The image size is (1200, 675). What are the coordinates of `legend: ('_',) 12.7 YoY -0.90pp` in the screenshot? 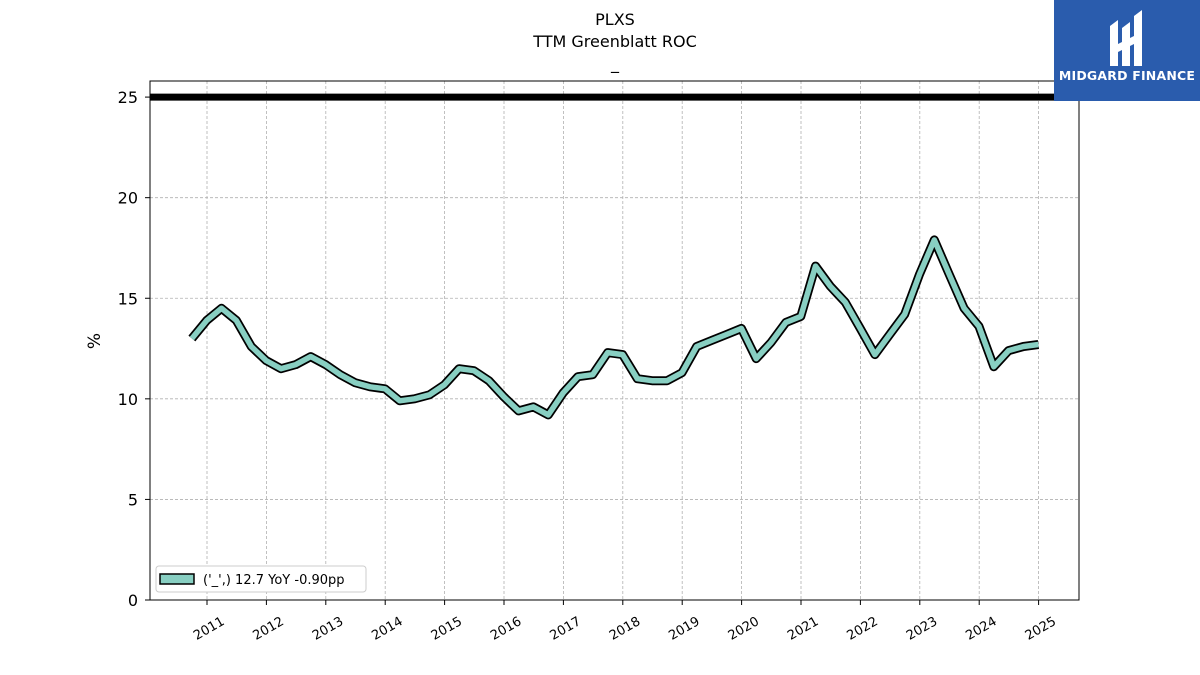 It's located at (261, 579).